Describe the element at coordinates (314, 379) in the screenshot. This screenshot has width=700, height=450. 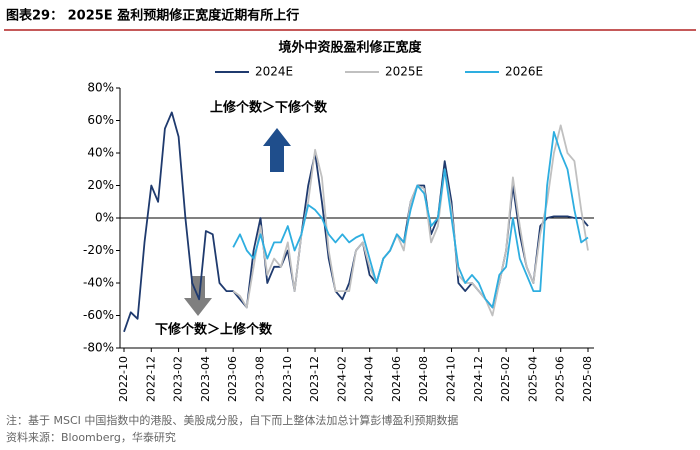
I see `x-tick-label: 2023-12` at that location.